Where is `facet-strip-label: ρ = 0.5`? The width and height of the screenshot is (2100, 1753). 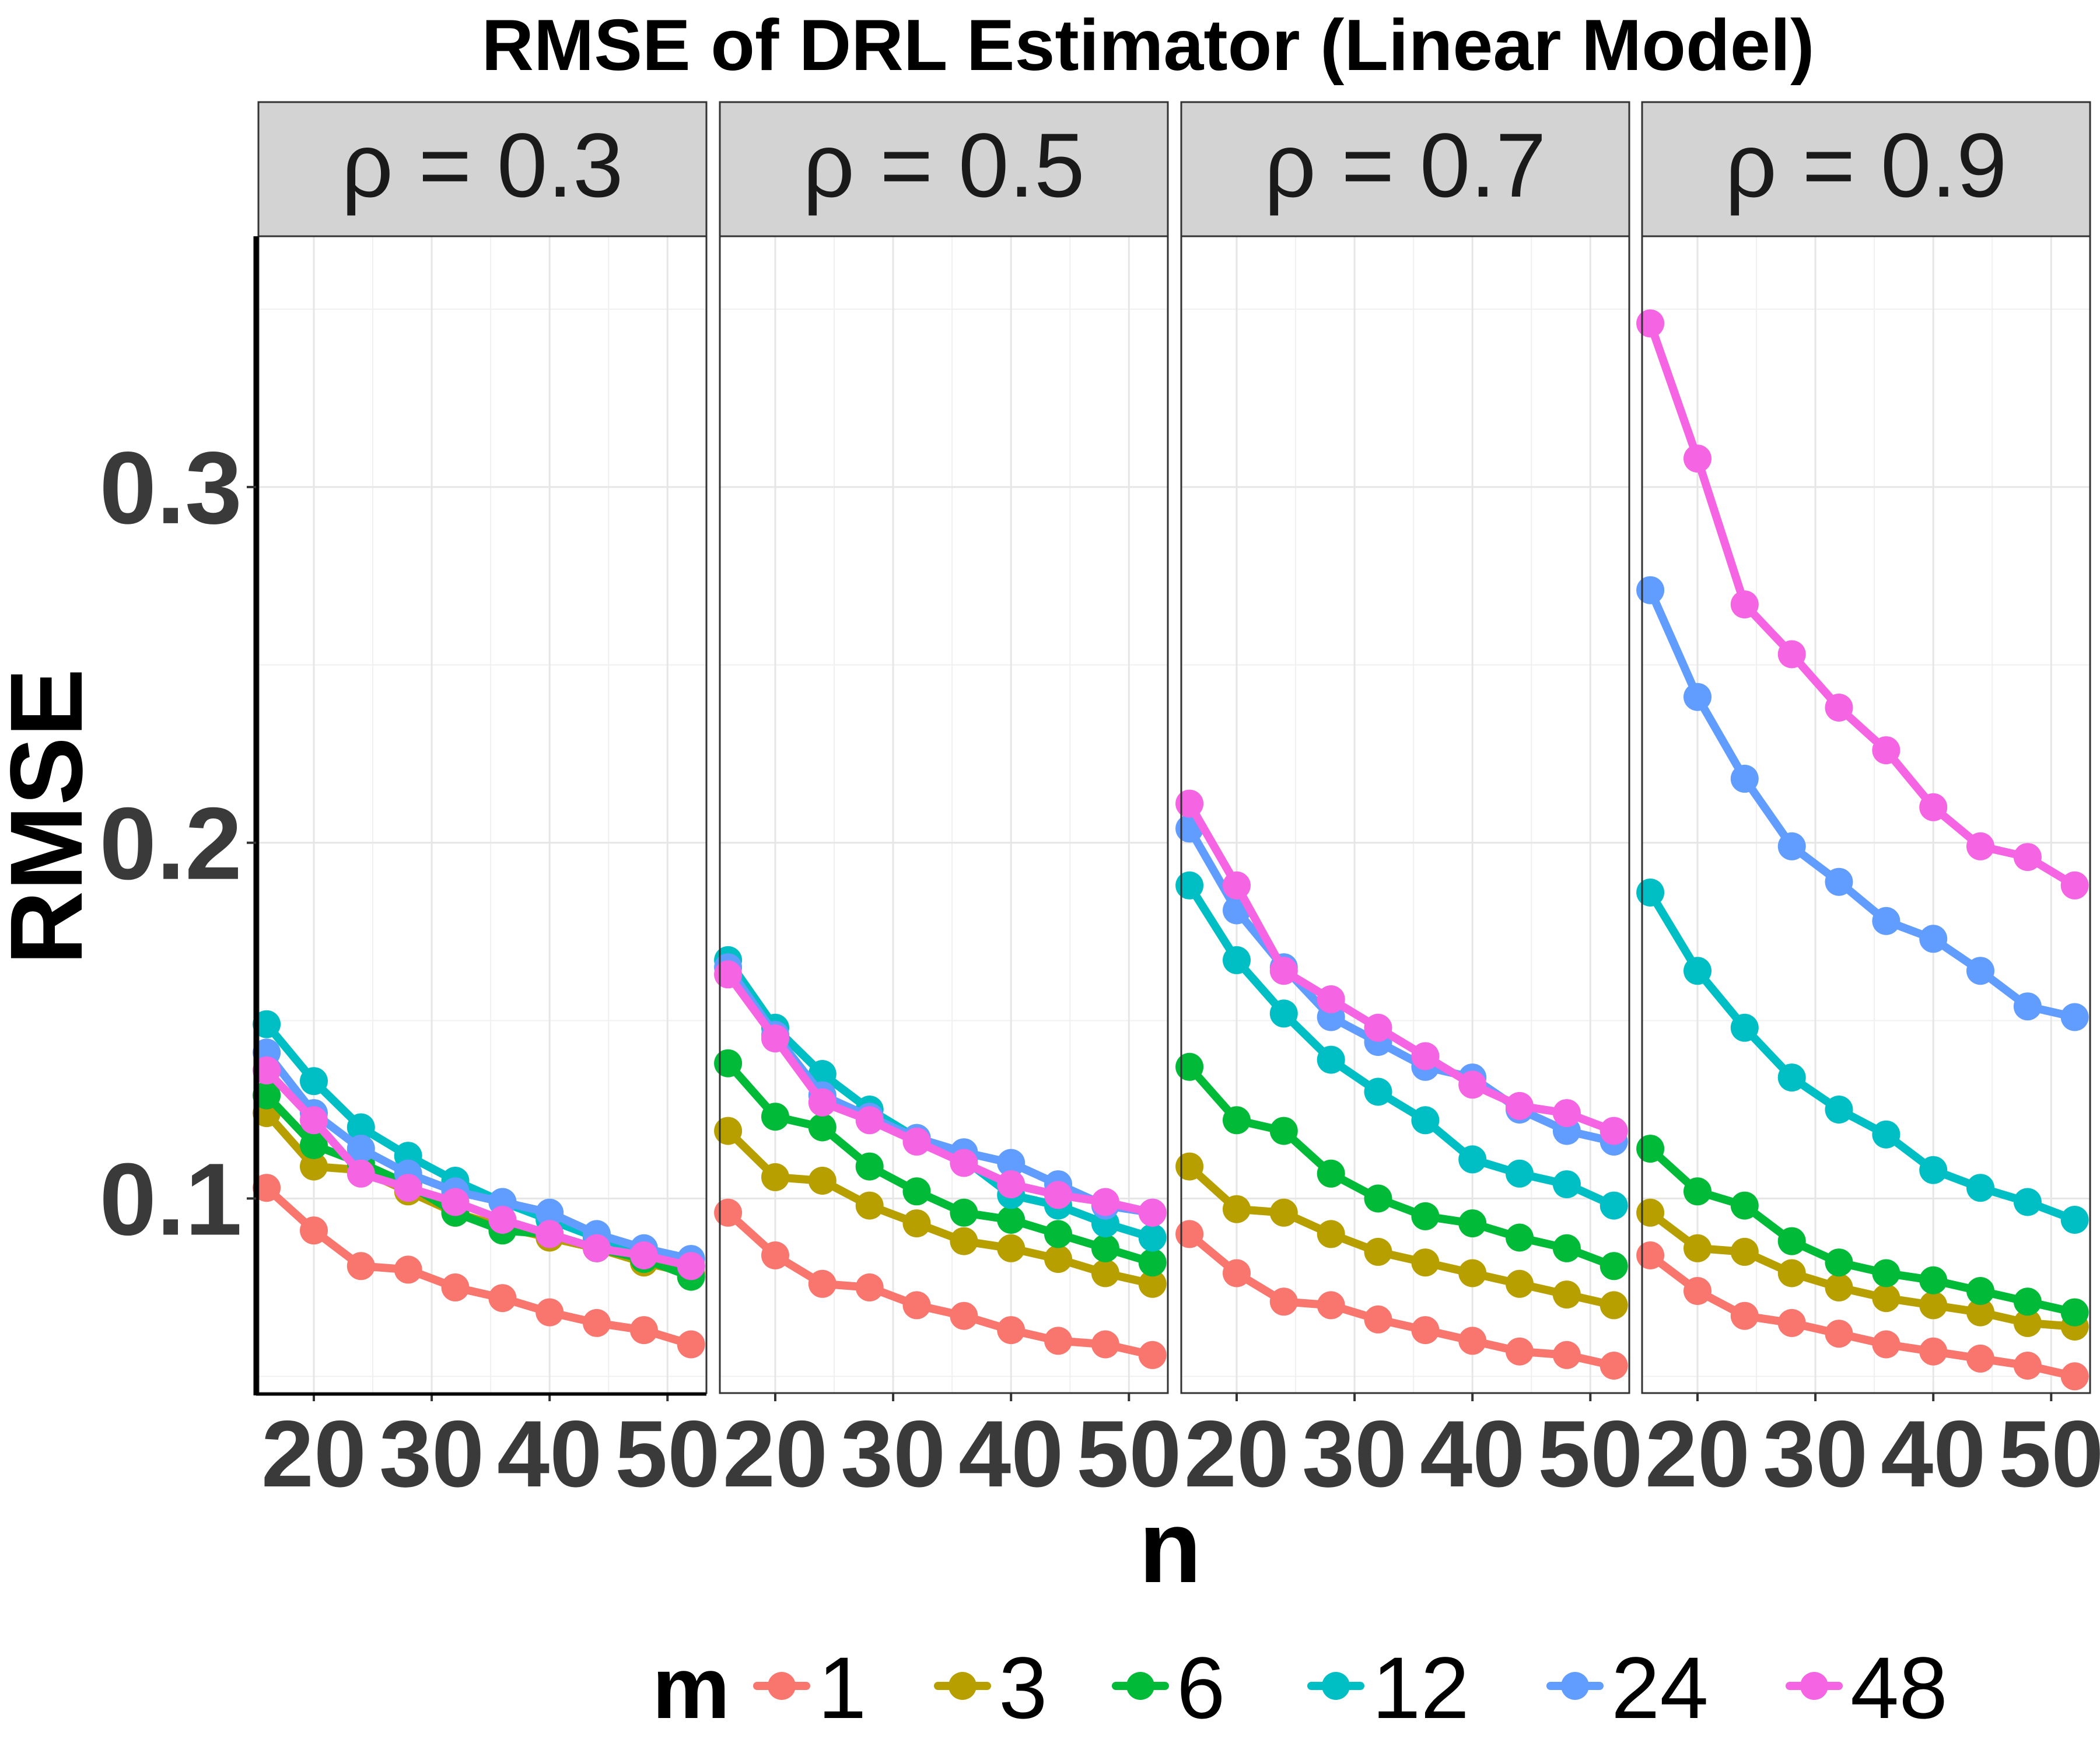 facet-strip-label: ρ = 0.5 is located at coordinates (943, 165).